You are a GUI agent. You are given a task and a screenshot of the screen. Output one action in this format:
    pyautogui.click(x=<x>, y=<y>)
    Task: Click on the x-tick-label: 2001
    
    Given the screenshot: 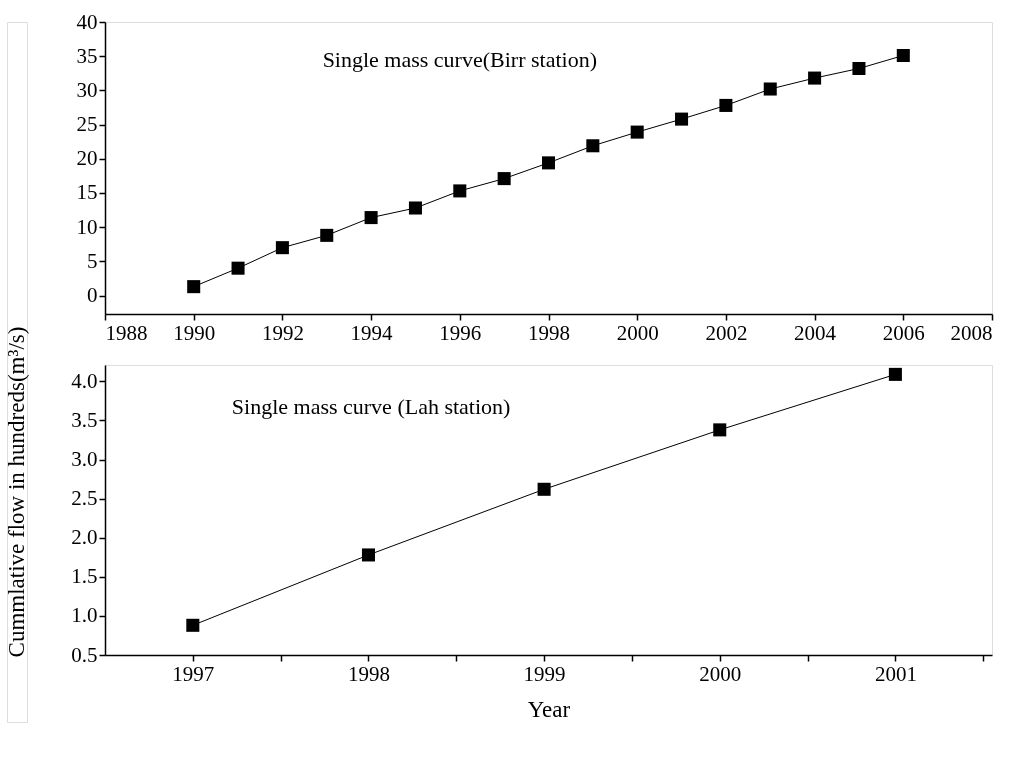 What is the action you would take?
    pyautogui.click(x=895, y=673)
    